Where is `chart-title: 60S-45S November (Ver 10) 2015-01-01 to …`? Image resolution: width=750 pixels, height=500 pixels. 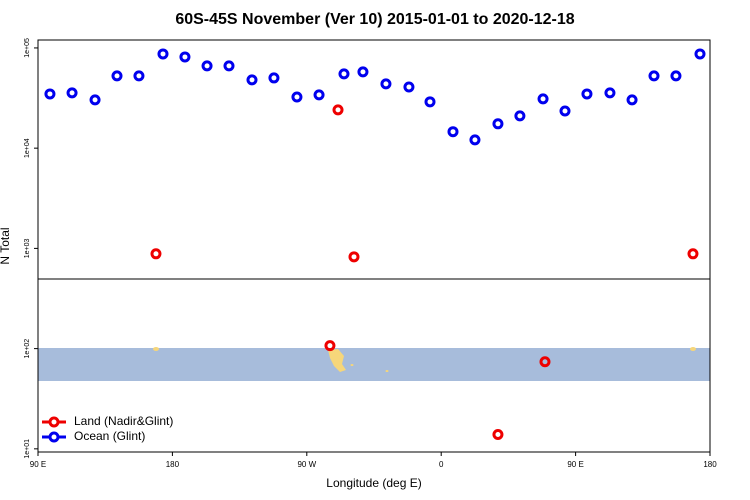
chart-title: 60S-45S November (Ver 10) 2015-01-01 to … is located at coordinates (374, 19).